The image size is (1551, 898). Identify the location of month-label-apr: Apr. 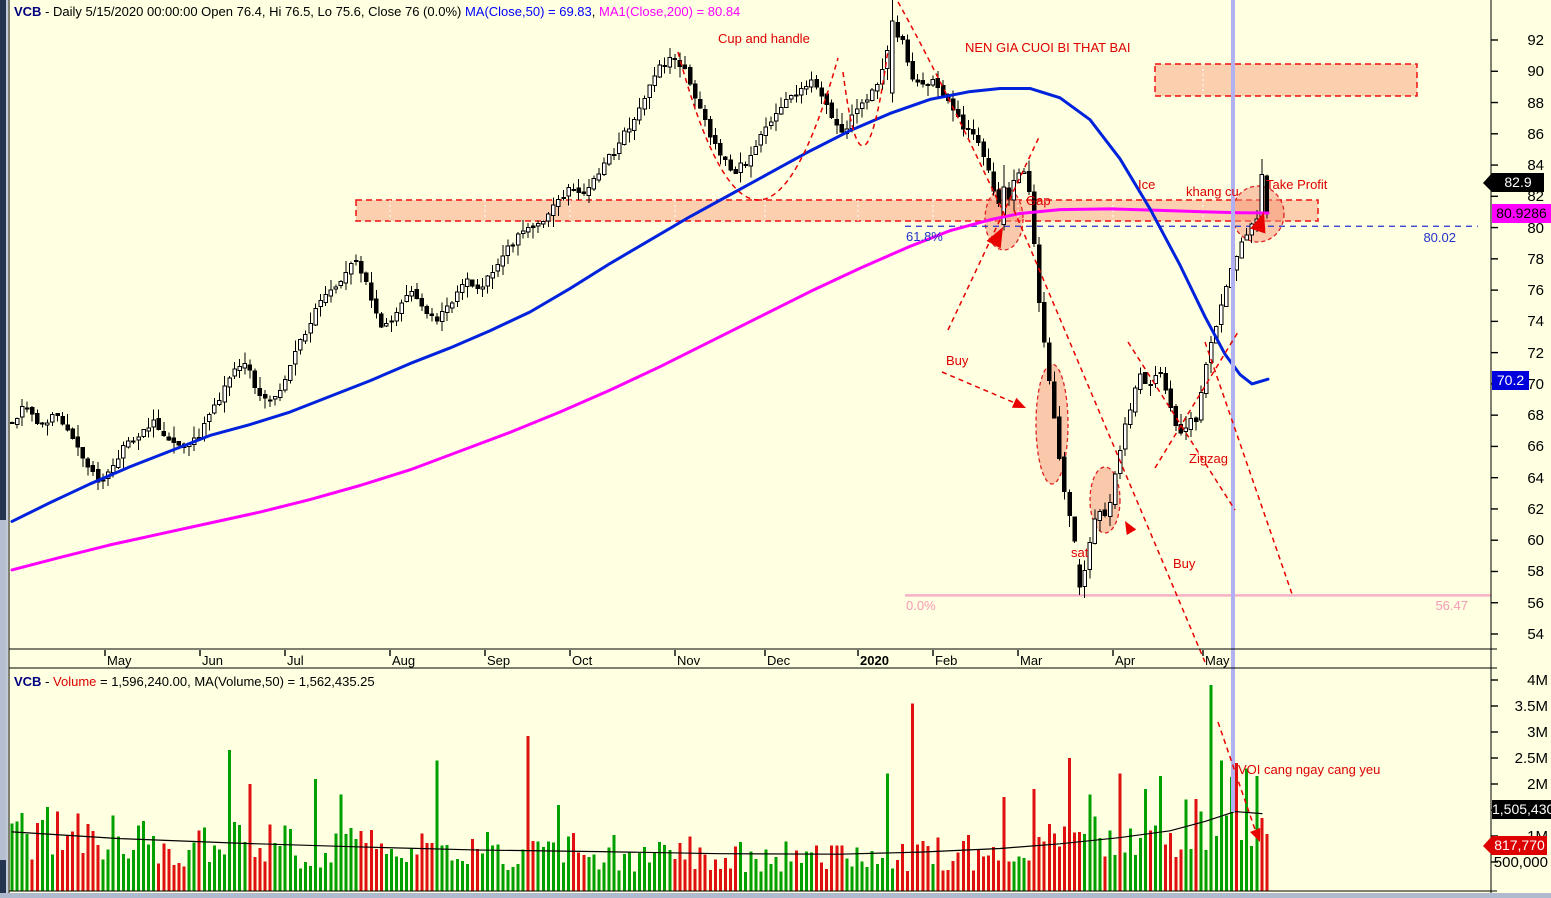
(1125, 660).